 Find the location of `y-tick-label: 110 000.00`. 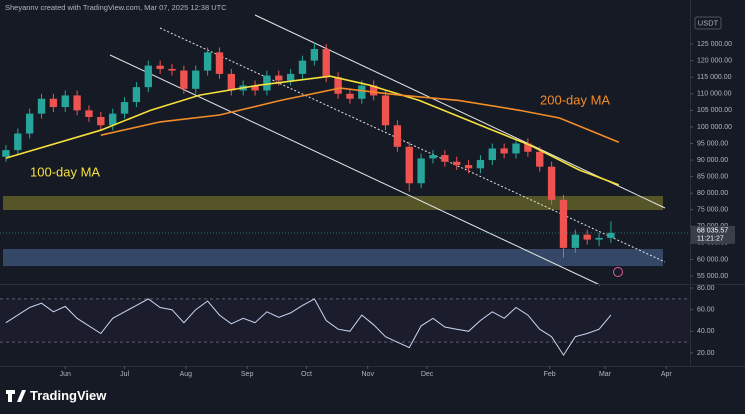

y-tick-label: 110 000.00 is located at coordinates (714, 94).